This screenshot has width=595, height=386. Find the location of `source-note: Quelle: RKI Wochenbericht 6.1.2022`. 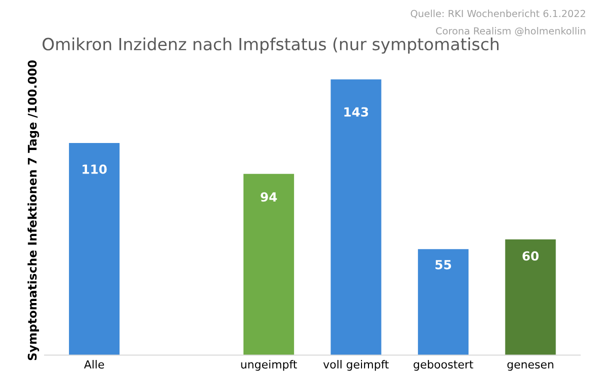

source-note: Quelle: RKI Wochenbericht 6.1.2022 is located at coordinates (498, 14).